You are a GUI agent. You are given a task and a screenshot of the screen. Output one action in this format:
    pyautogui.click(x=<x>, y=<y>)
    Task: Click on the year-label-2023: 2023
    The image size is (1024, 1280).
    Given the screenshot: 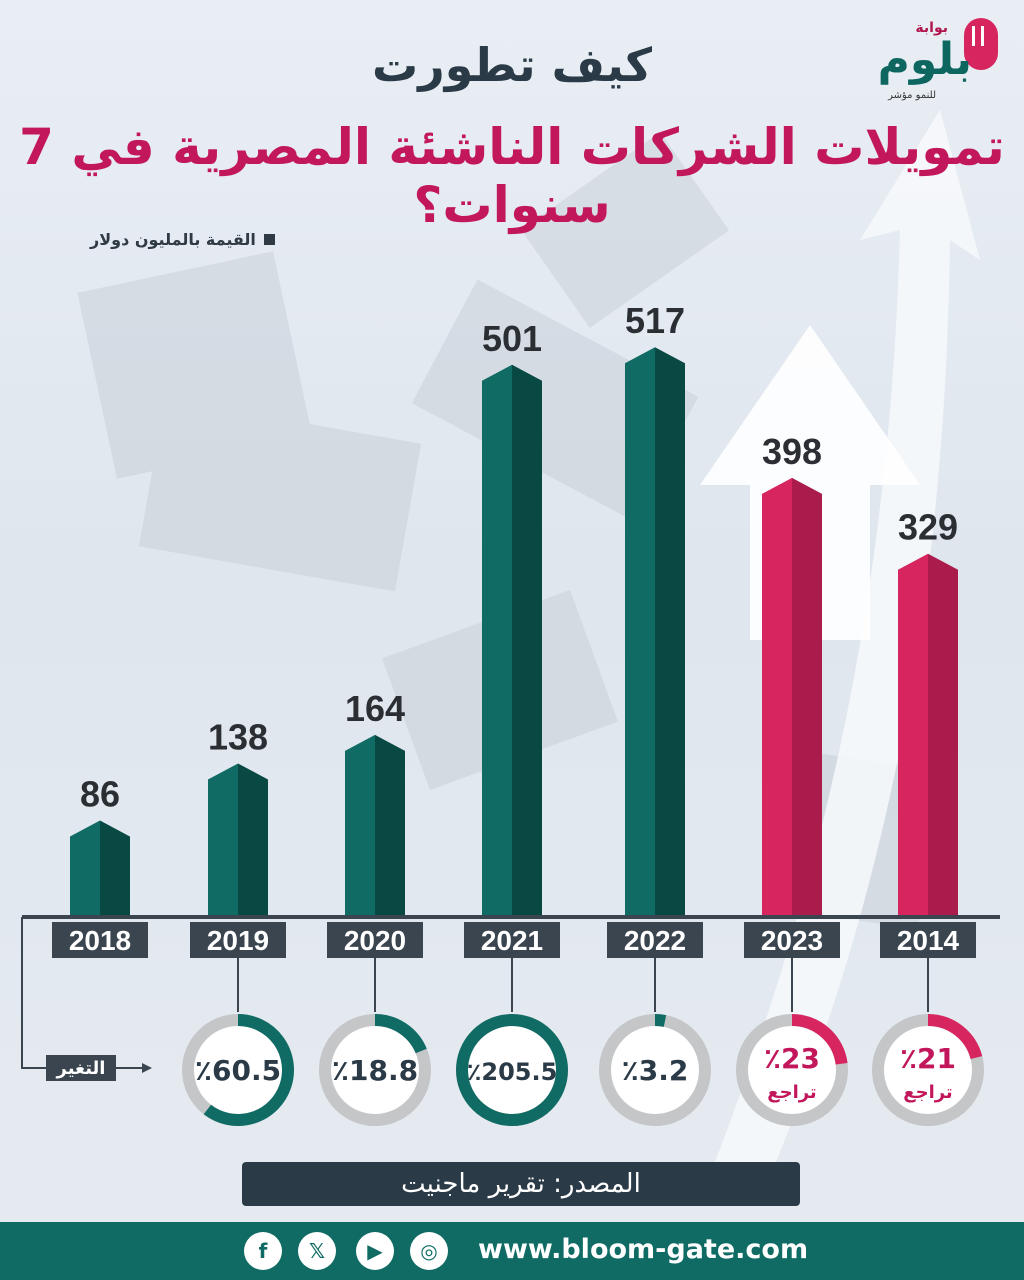 What is the action you would take?
    pyautogui.click(x=792, y=940)
    